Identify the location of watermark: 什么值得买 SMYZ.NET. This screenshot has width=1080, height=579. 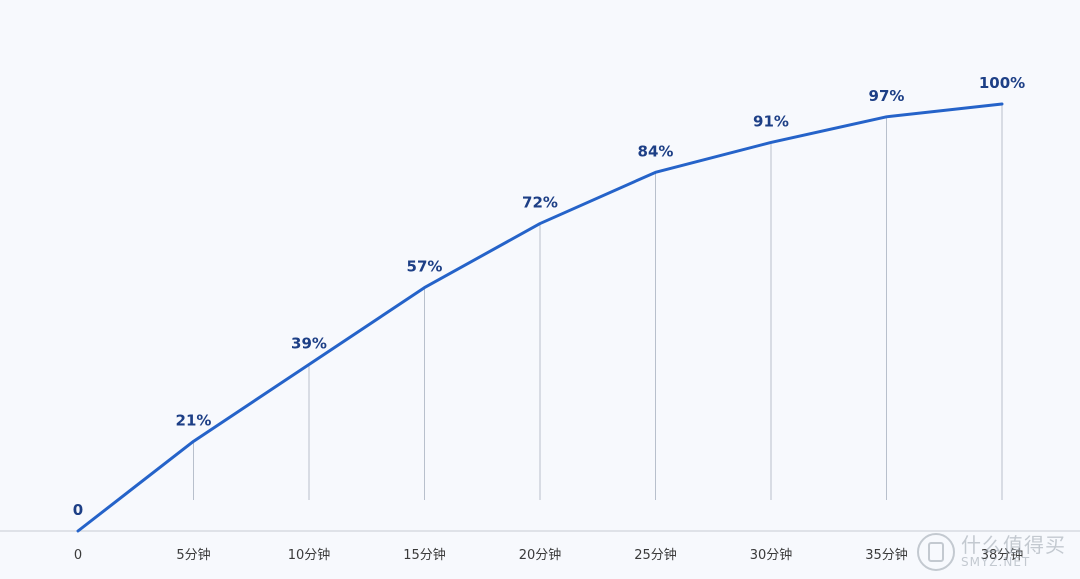
(991, 552).